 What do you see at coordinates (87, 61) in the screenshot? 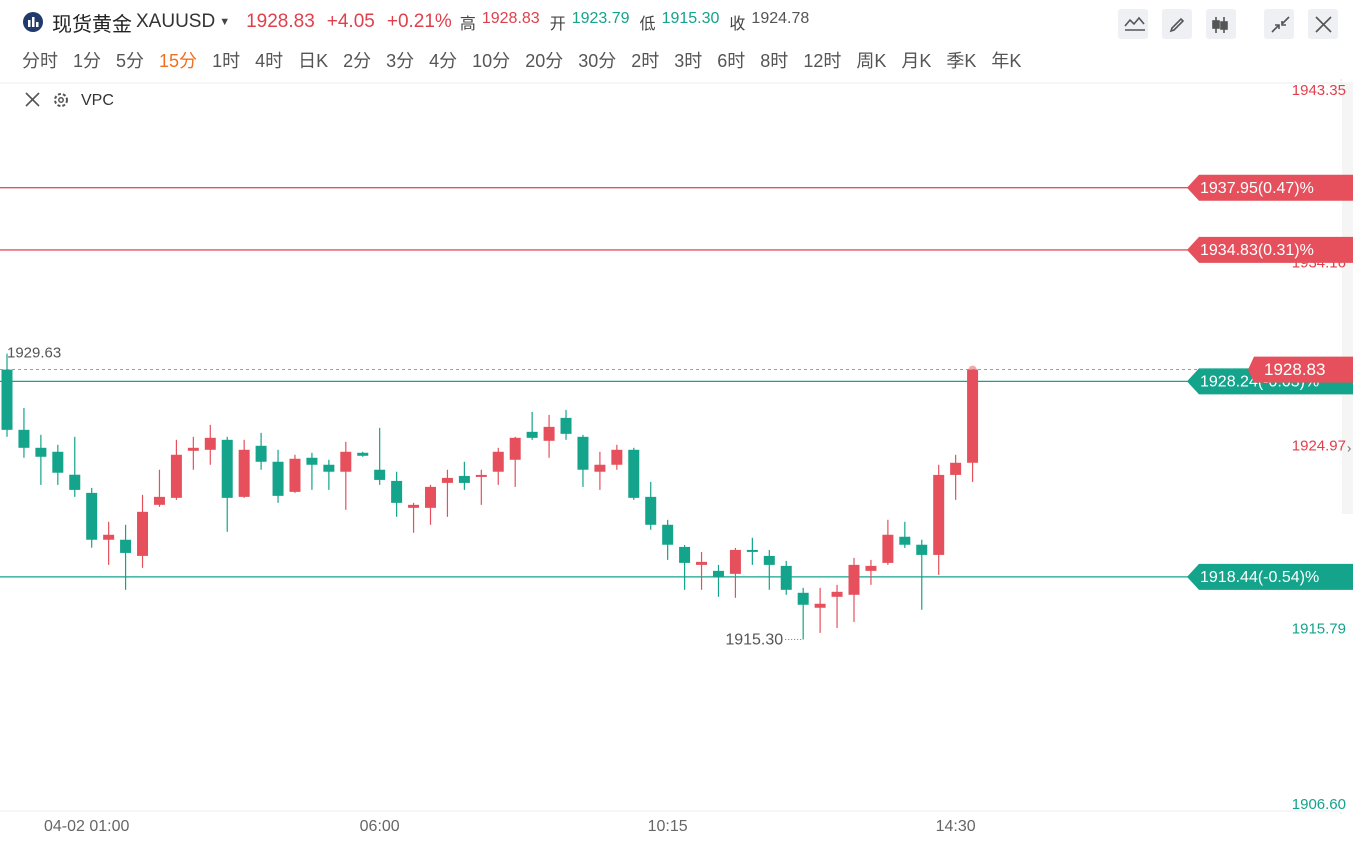
I see `timeframe-tab: 1分` at bounding box center [87, 61].